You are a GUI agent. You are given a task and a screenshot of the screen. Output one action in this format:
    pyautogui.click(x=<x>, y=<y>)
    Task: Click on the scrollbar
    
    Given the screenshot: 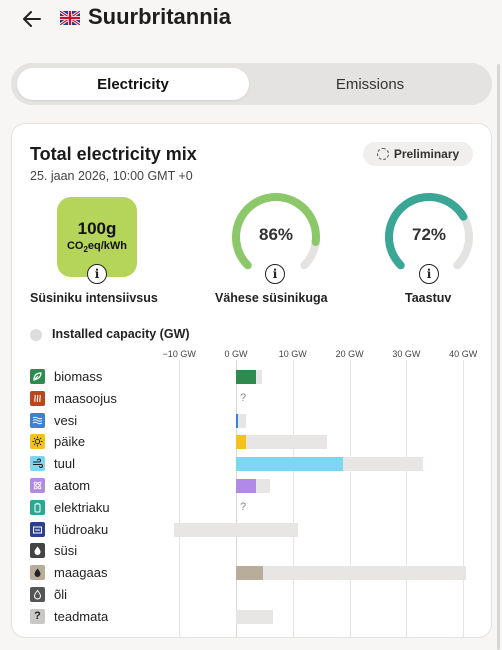 What is the action you would take?
    pyautogui.click(x=498, y=357)
    